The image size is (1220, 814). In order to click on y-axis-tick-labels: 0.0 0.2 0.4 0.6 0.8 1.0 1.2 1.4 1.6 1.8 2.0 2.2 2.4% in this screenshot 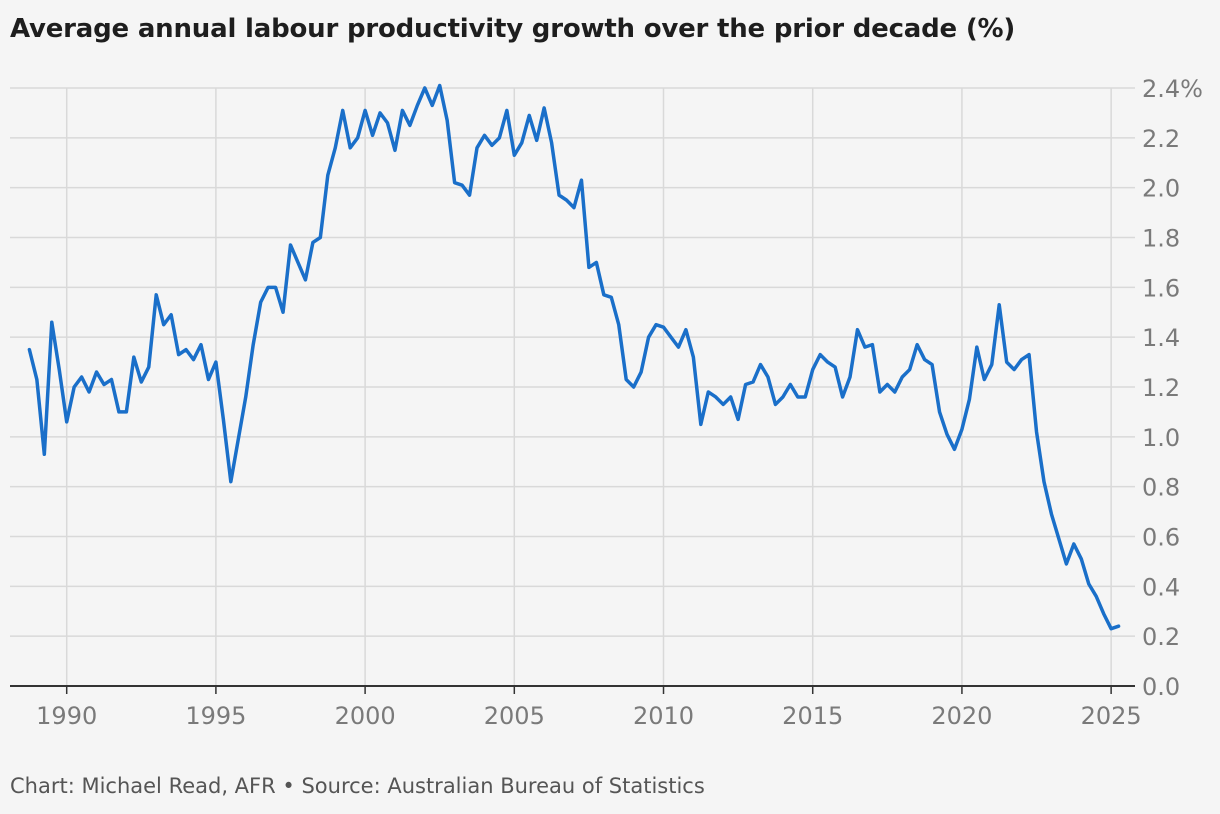, I will do `click(1172, 388)`.